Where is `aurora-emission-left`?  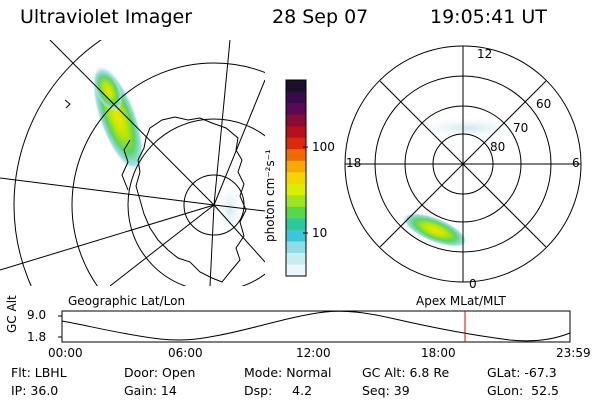
aurora-emission-left is located at coordinates (118, 118).